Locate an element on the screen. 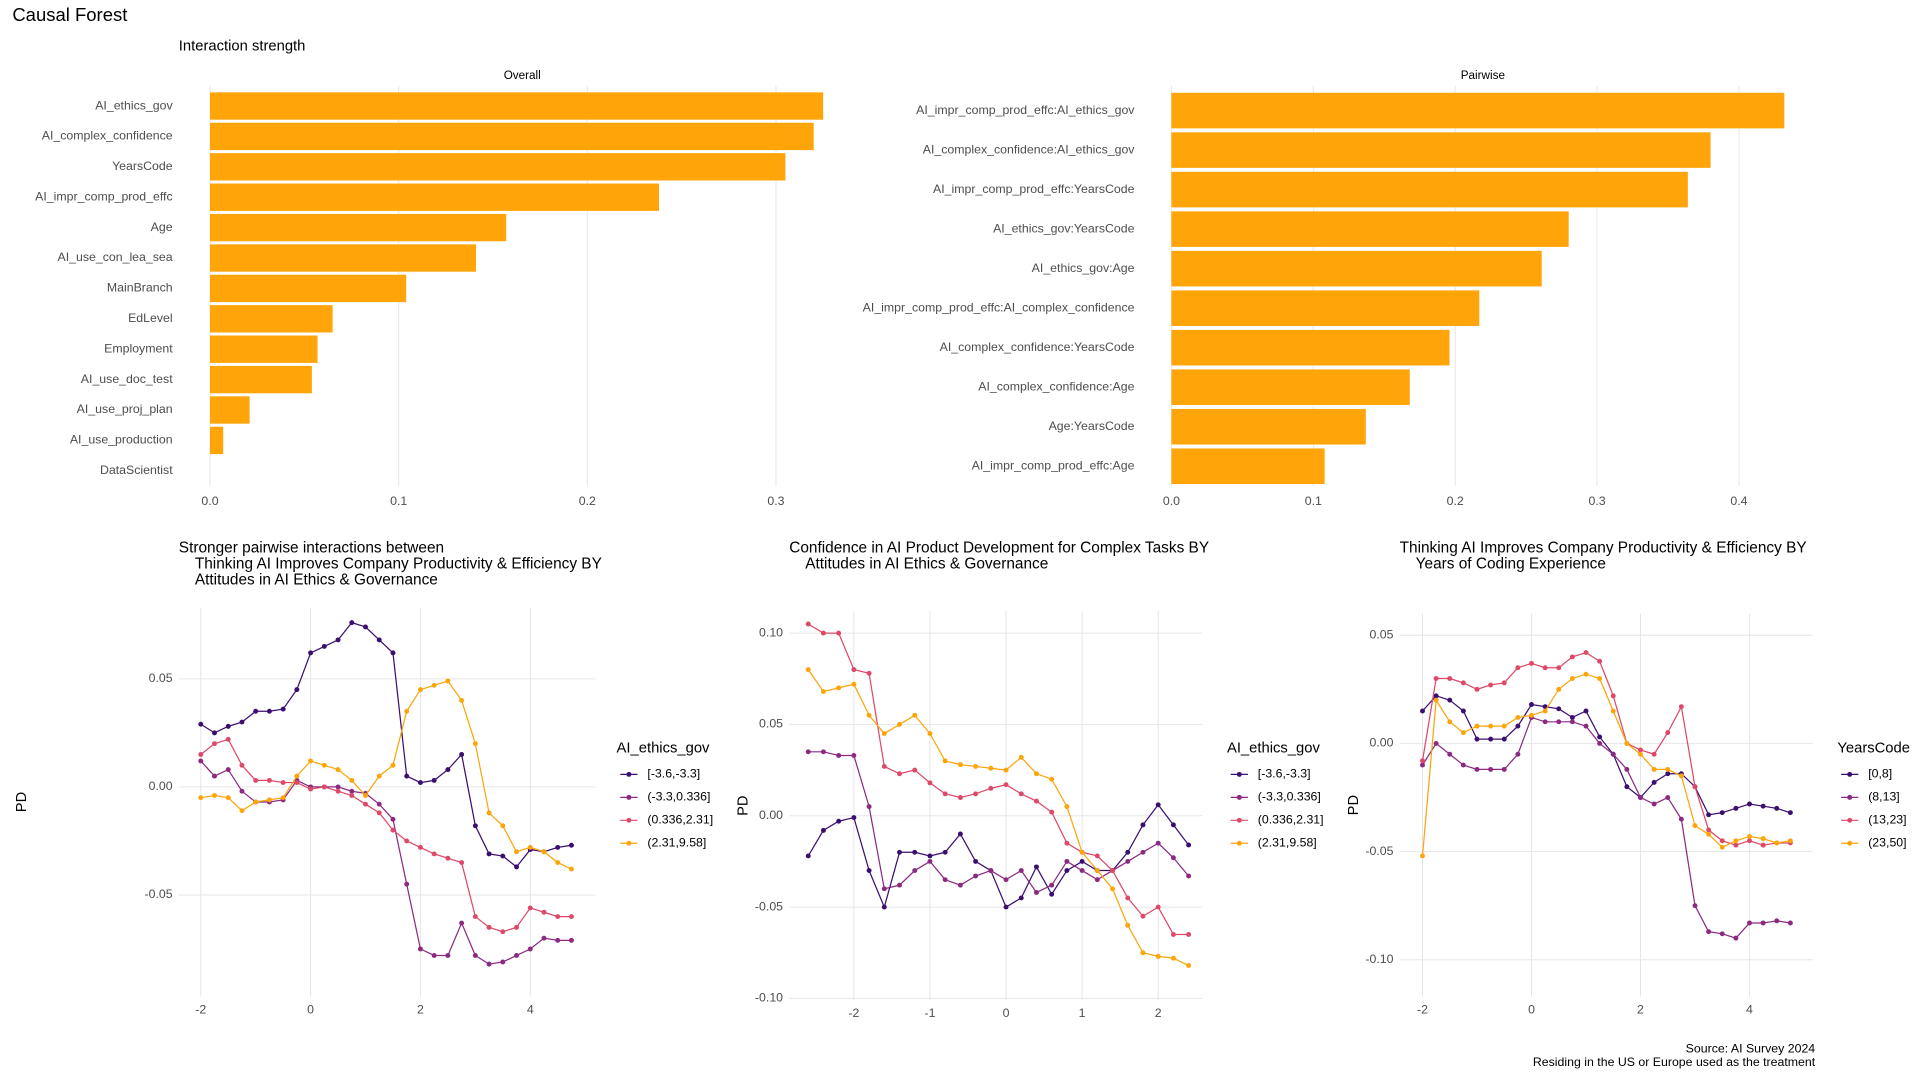 The width and height of the screenshot is (1920, 1080). chart-title: Stronger pairwise interactions between is located at coordinates (311, 548).